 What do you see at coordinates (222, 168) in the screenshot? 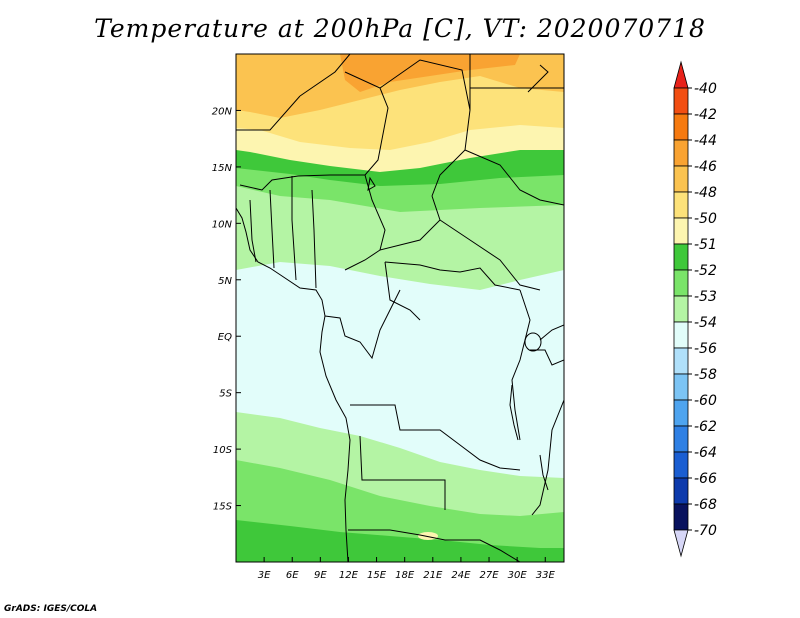
I see `y-tick-label: 15N` at bounding box center [222, 168].